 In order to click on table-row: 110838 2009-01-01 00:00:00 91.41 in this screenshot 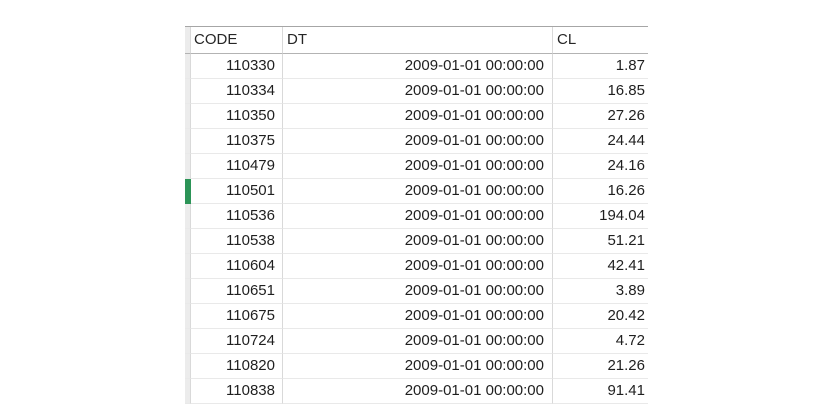, I will do `click(416, 391)`.